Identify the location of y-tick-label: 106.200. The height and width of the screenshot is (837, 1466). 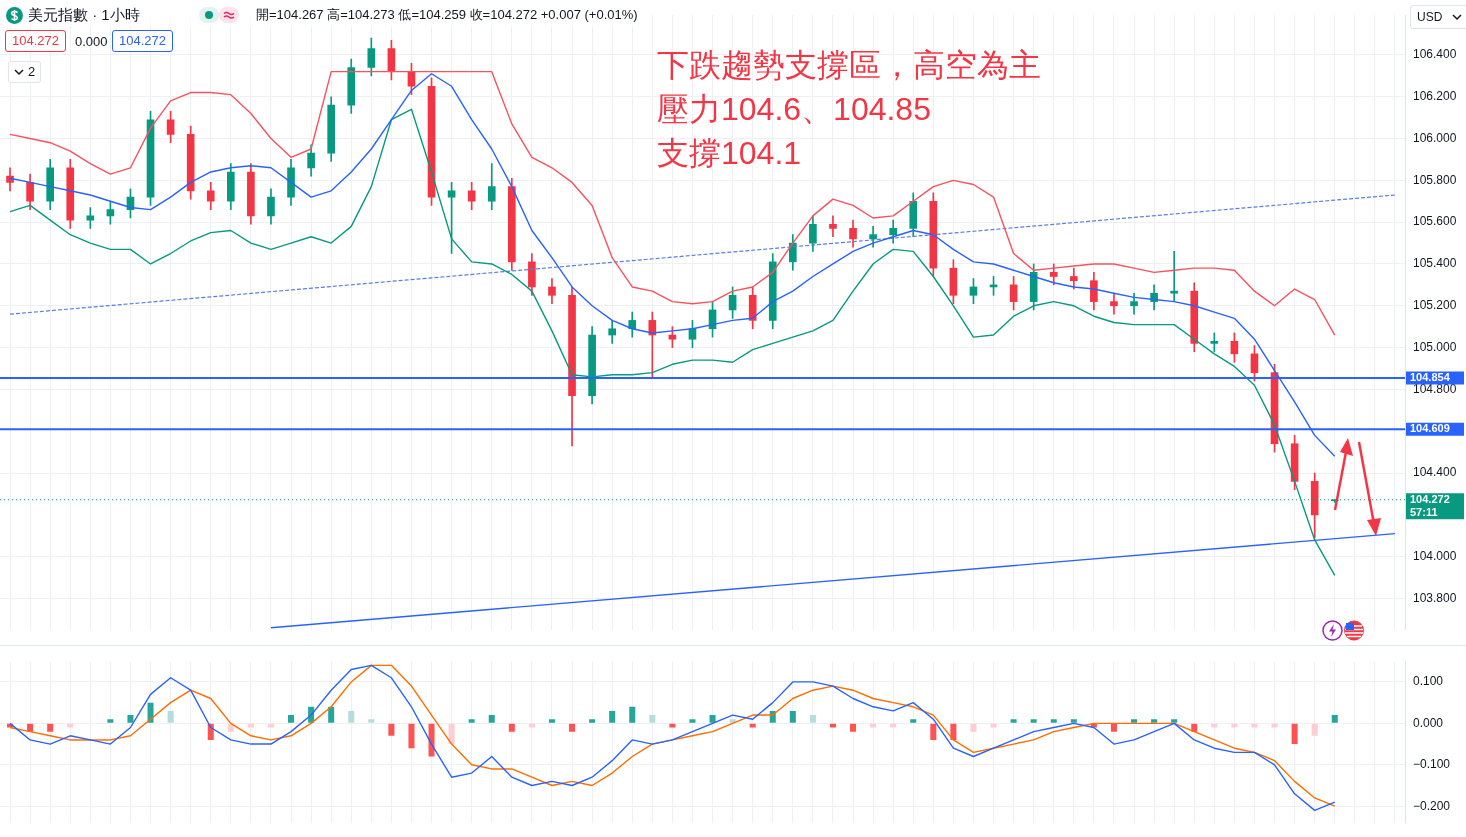
(1435, 96).